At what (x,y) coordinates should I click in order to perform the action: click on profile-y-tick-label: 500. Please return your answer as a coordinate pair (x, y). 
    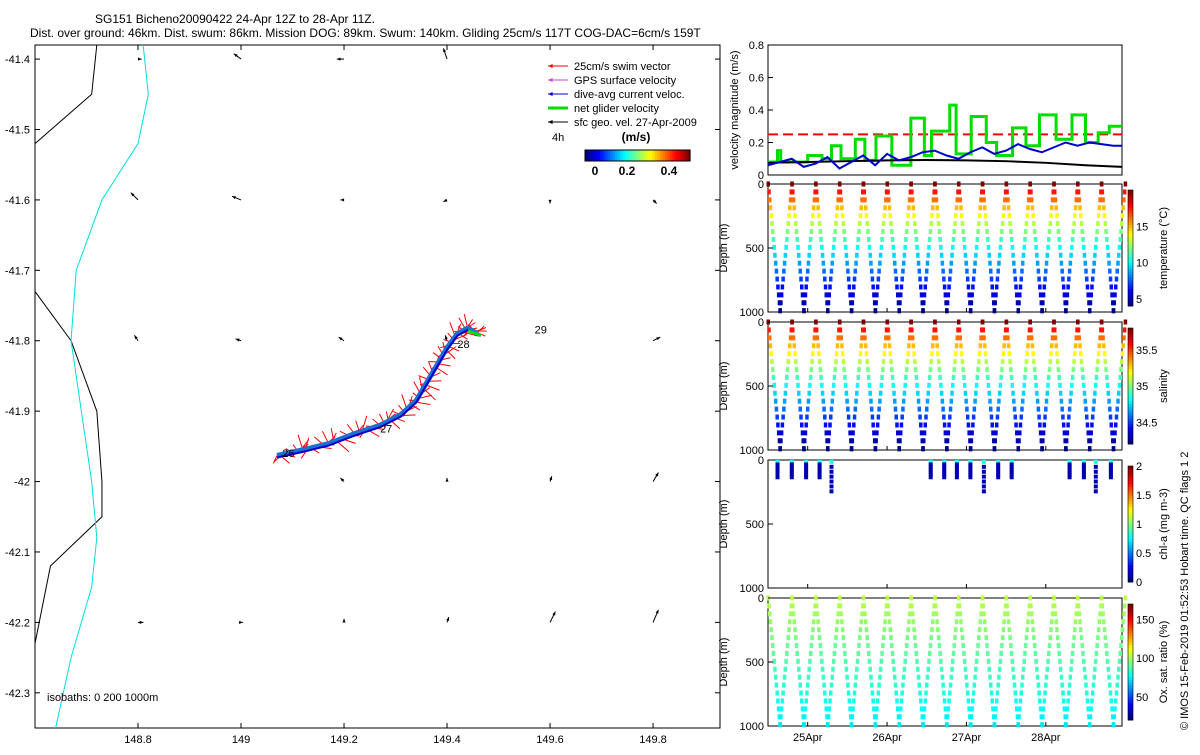
    Looking at the image, I should click on (755, 663).